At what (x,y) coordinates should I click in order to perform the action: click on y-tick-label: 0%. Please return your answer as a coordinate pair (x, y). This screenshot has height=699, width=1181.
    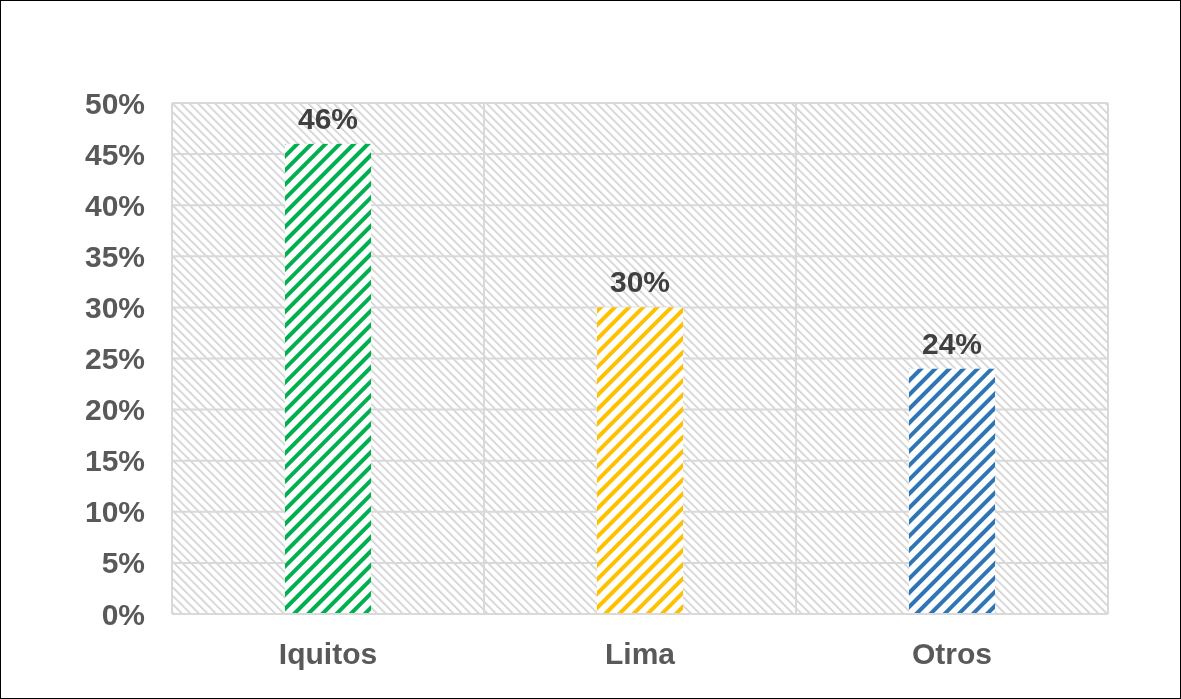
    Looking at the image, I should click on (123, 614).